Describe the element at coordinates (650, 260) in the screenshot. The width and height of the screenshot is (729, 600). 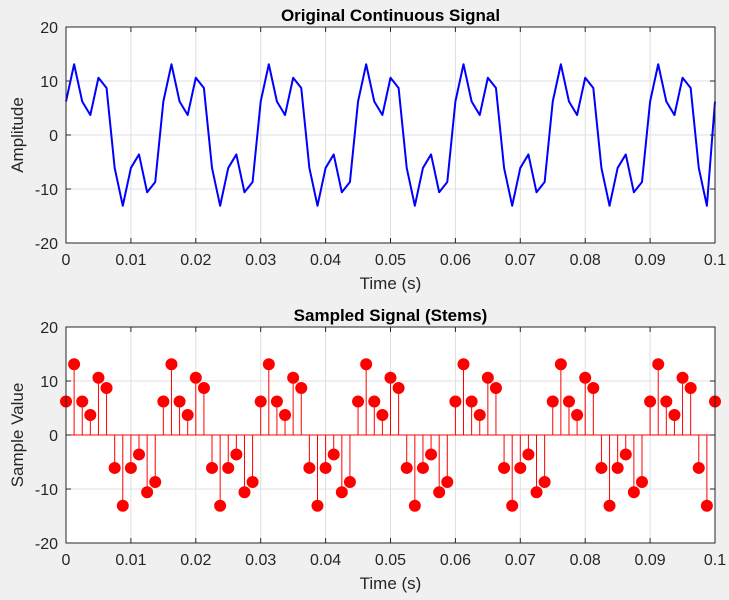
I see `x-tick-label: 0.09` at that location.